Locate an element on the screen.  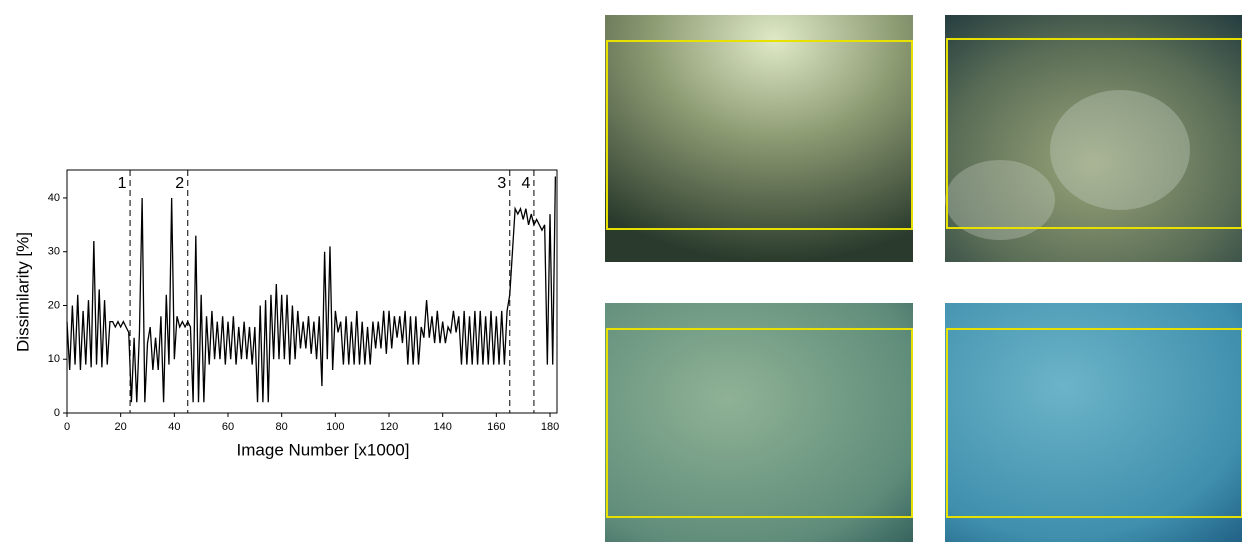
x-tick-label: 60 is located at coordinates (228, 427).